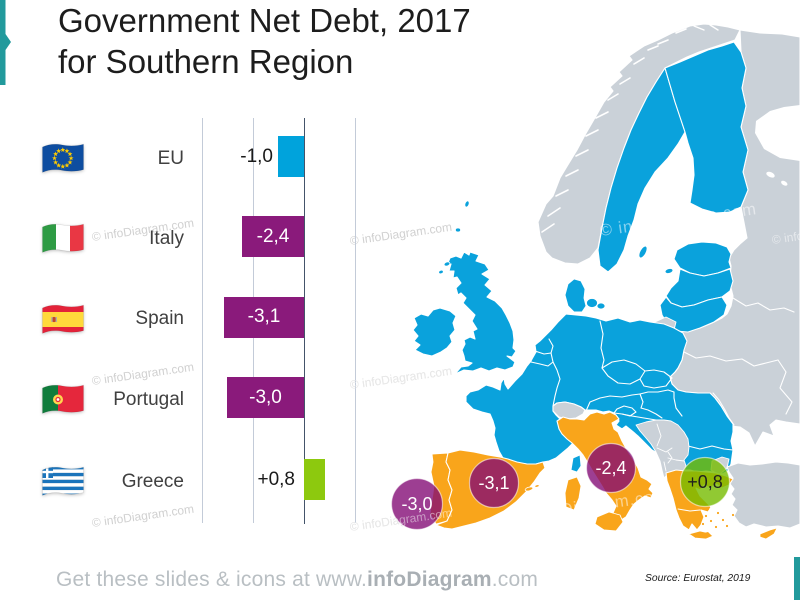  What do you see at coordinates (610, 468) in the screenshot?
I see `svg-text: -2,4` at bounding box center [610, 468].